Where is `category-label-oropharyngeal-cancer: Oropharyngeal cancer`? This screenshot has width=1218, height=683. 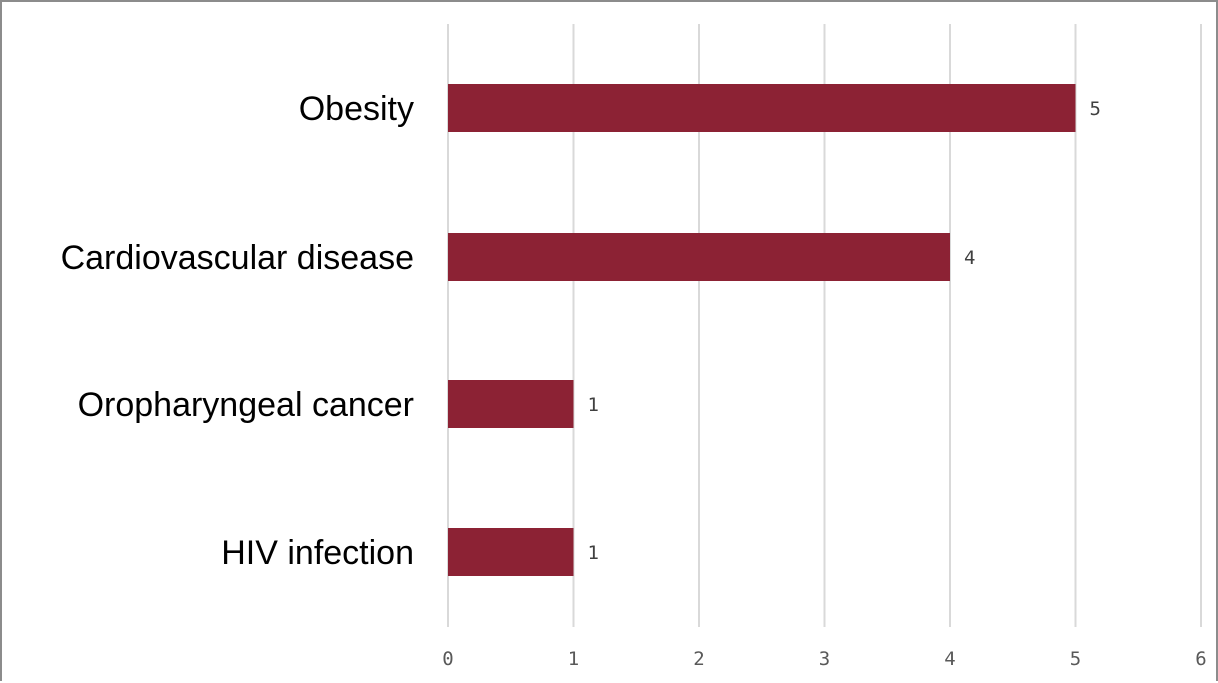 category-label-oropharyngeal-cancer: Oropharyngeal cancer is located at coordinates (246, 405).